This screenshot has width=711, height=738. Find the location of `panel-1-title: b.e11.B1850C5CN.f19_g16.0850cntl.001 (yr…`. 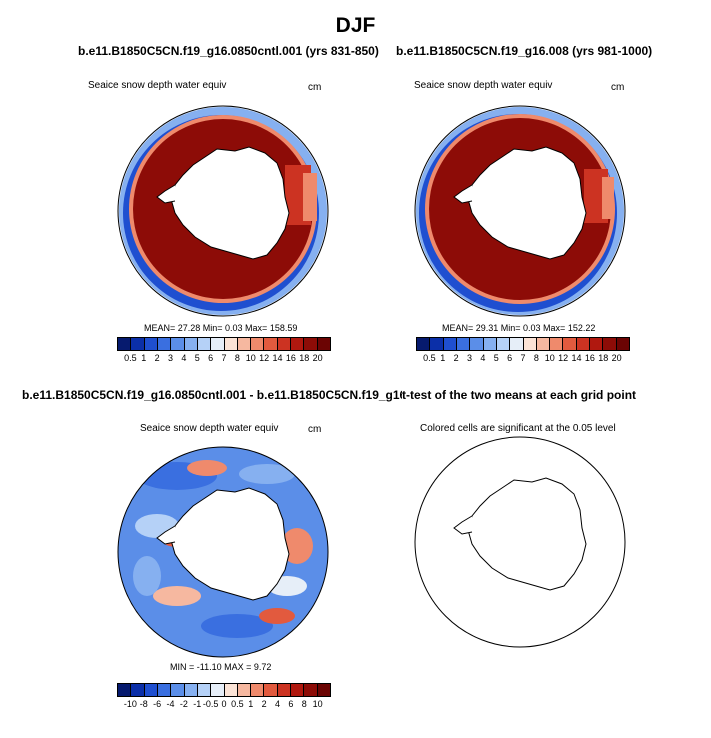

panel-1-title: b.e11.B1850C5CN.f19_g16.0850cntl.001 (yr… is located at coordinates (228, 51).